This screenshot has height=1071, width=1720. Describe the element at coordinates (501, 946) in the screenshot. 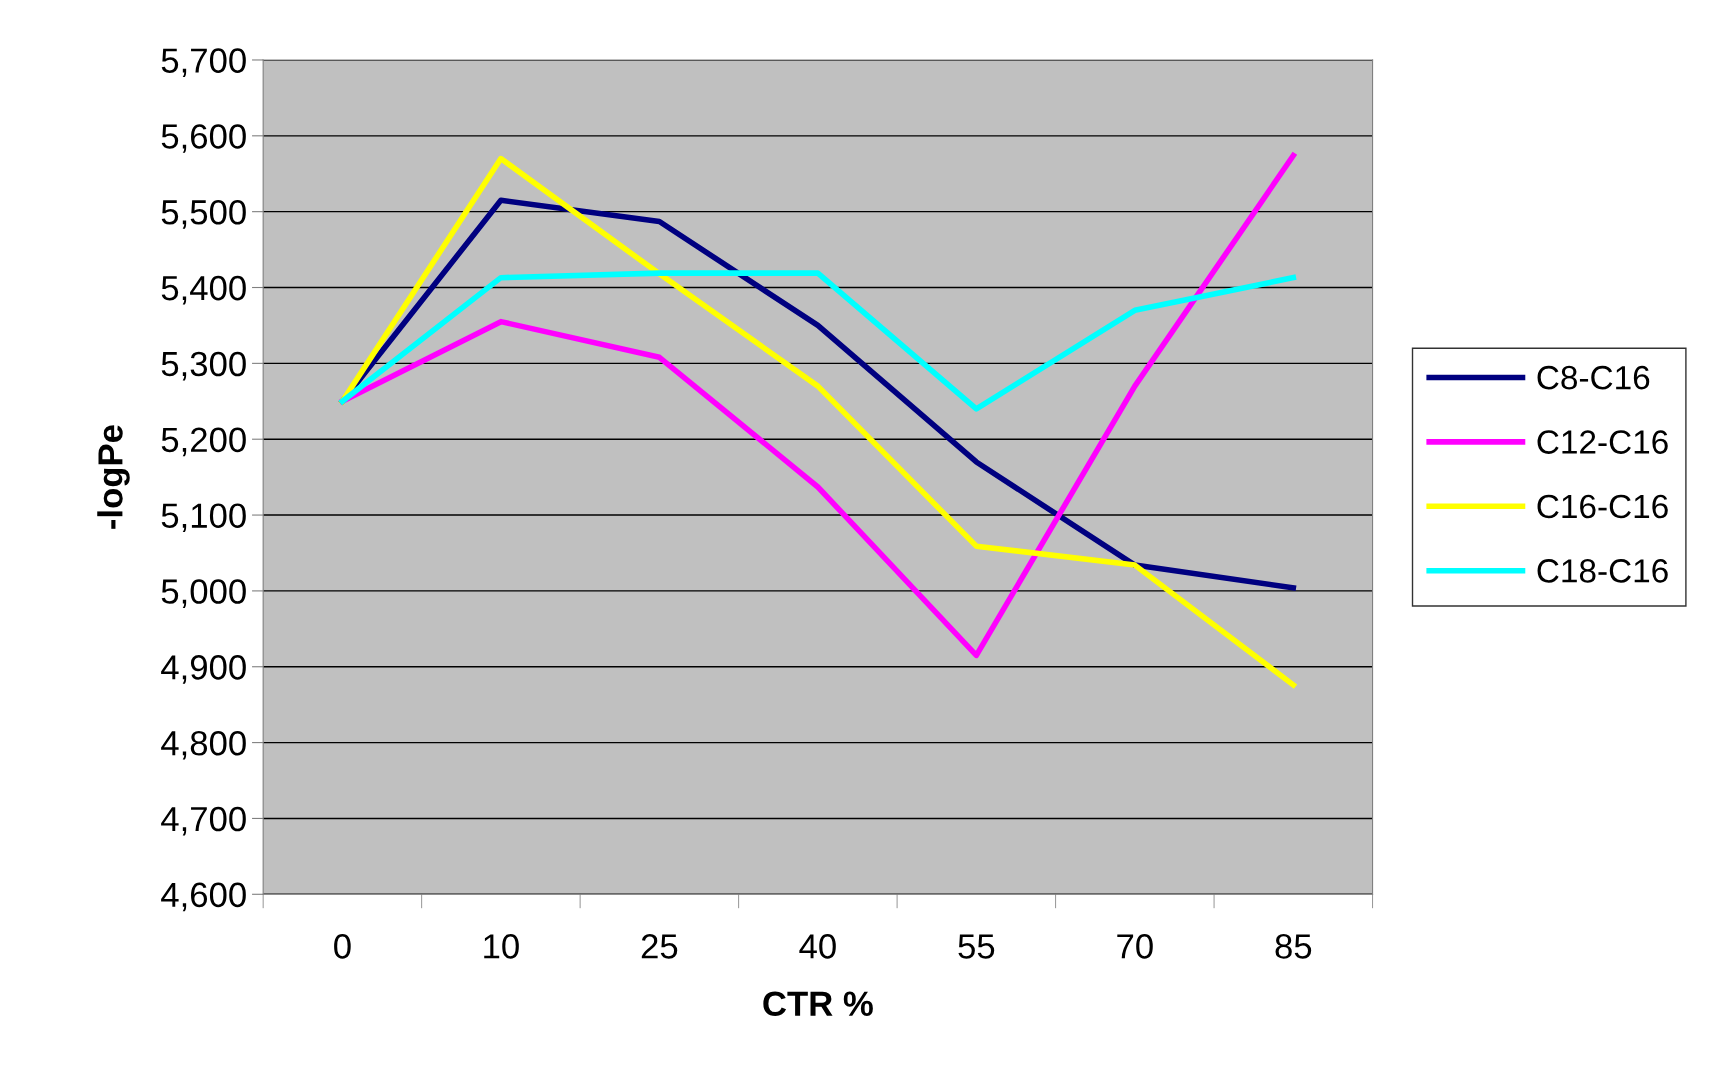

I see `x-tick-label: 10` at that location.